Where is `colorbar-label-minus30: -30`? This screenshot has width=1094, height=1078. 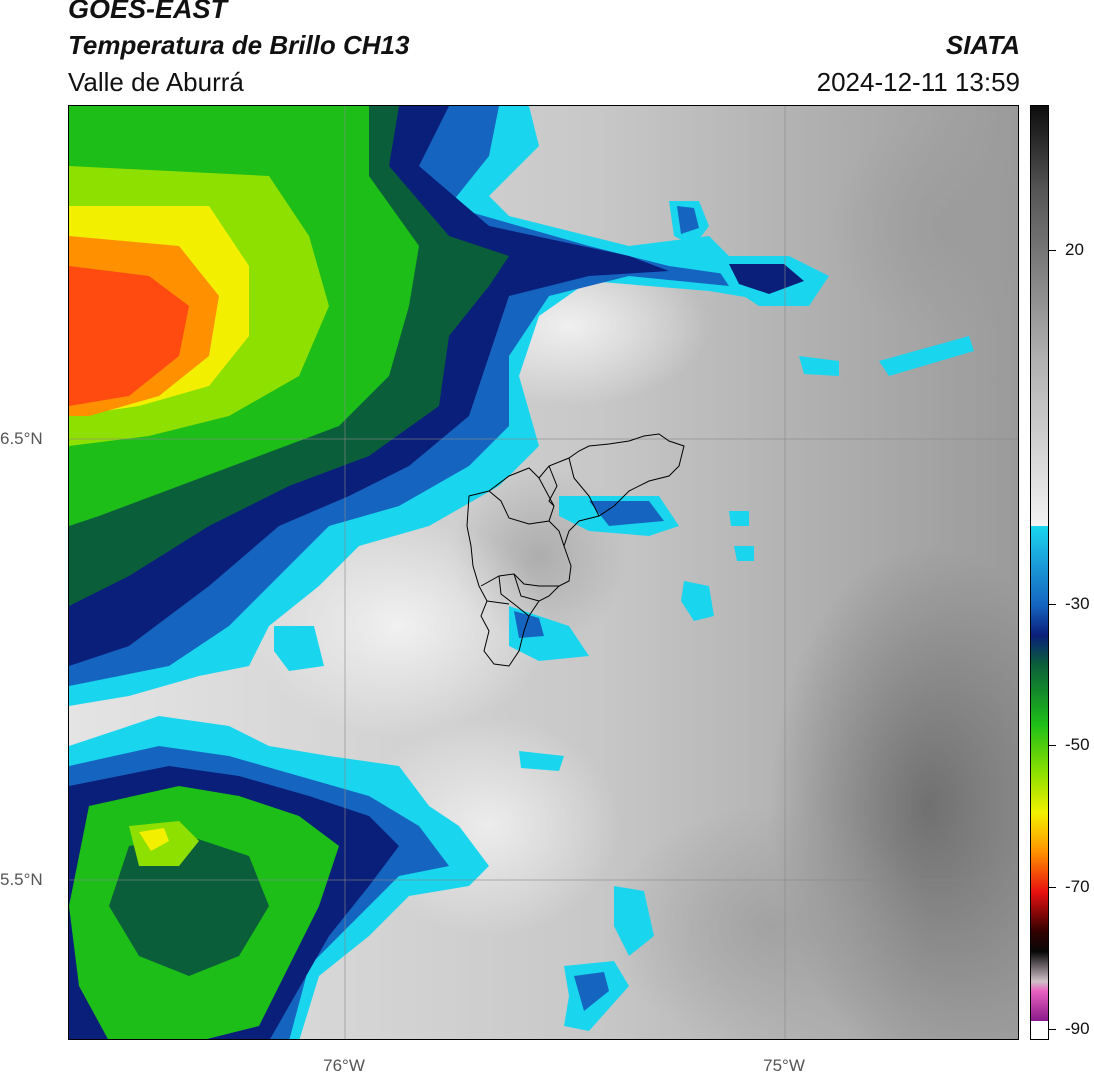 colorbar-label-minus30: -30 is located at coordinates (1077, 603).